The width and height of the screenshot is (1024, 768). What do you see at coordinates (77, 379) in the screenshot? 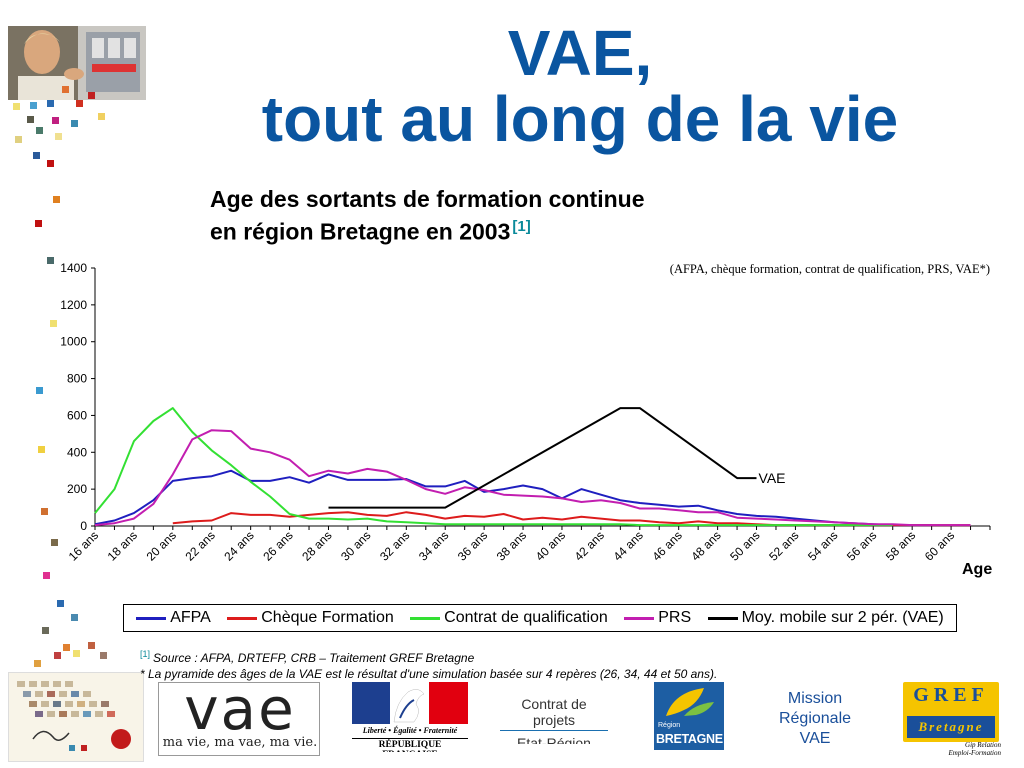
I see `y-tick-label: 800` at bounding box center [77, 379].